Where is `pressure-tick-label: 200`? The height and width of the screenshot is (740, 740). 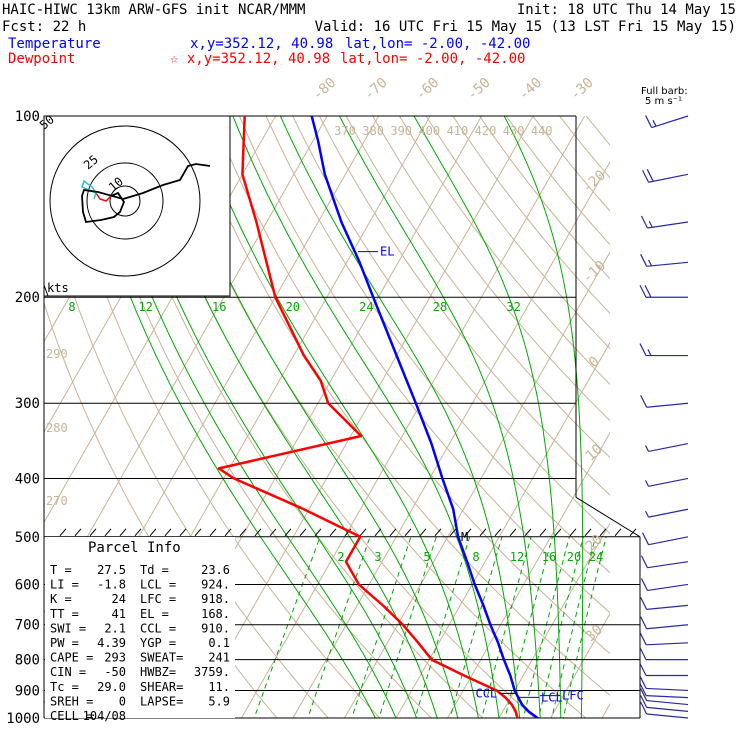
pressure-tick-label: 200 is located at coordinates (27, 298).